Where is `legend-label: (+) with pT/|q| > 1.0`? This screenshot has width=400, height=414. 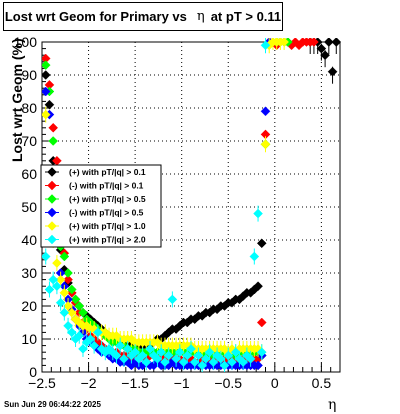 legend-label: (+) with pT/|q| > 1.0 is located at coordinates (107, 226).